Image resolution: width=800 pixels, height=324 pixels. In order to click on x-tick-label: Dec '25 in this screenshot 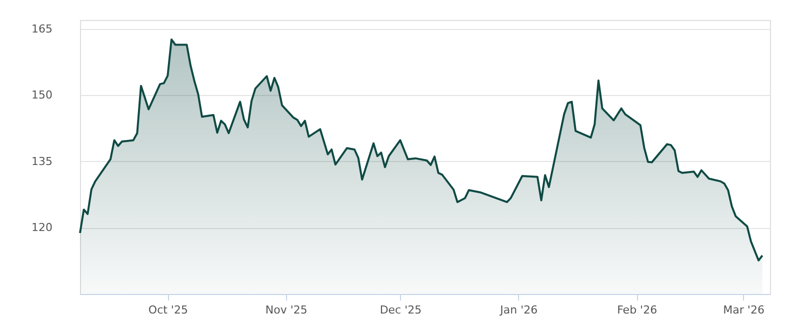, I will do `click(401, 310)`.